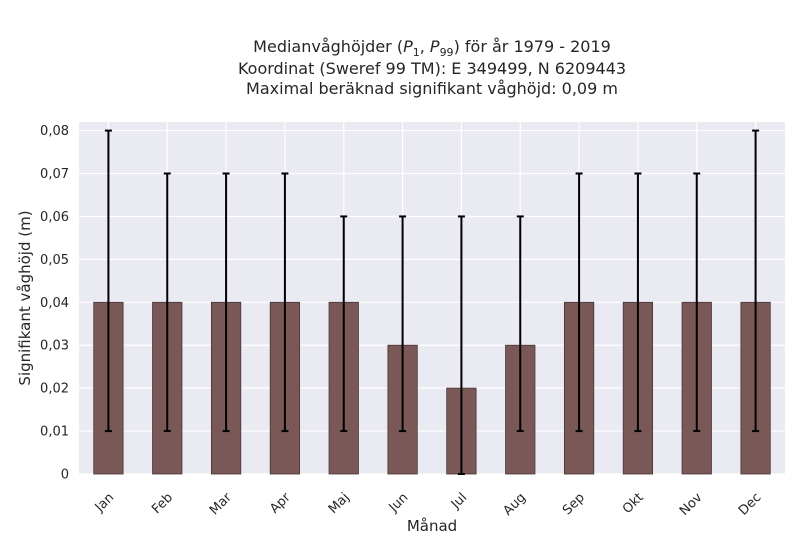  I want to click on x-tick-label: Jun, so click(399, 503).